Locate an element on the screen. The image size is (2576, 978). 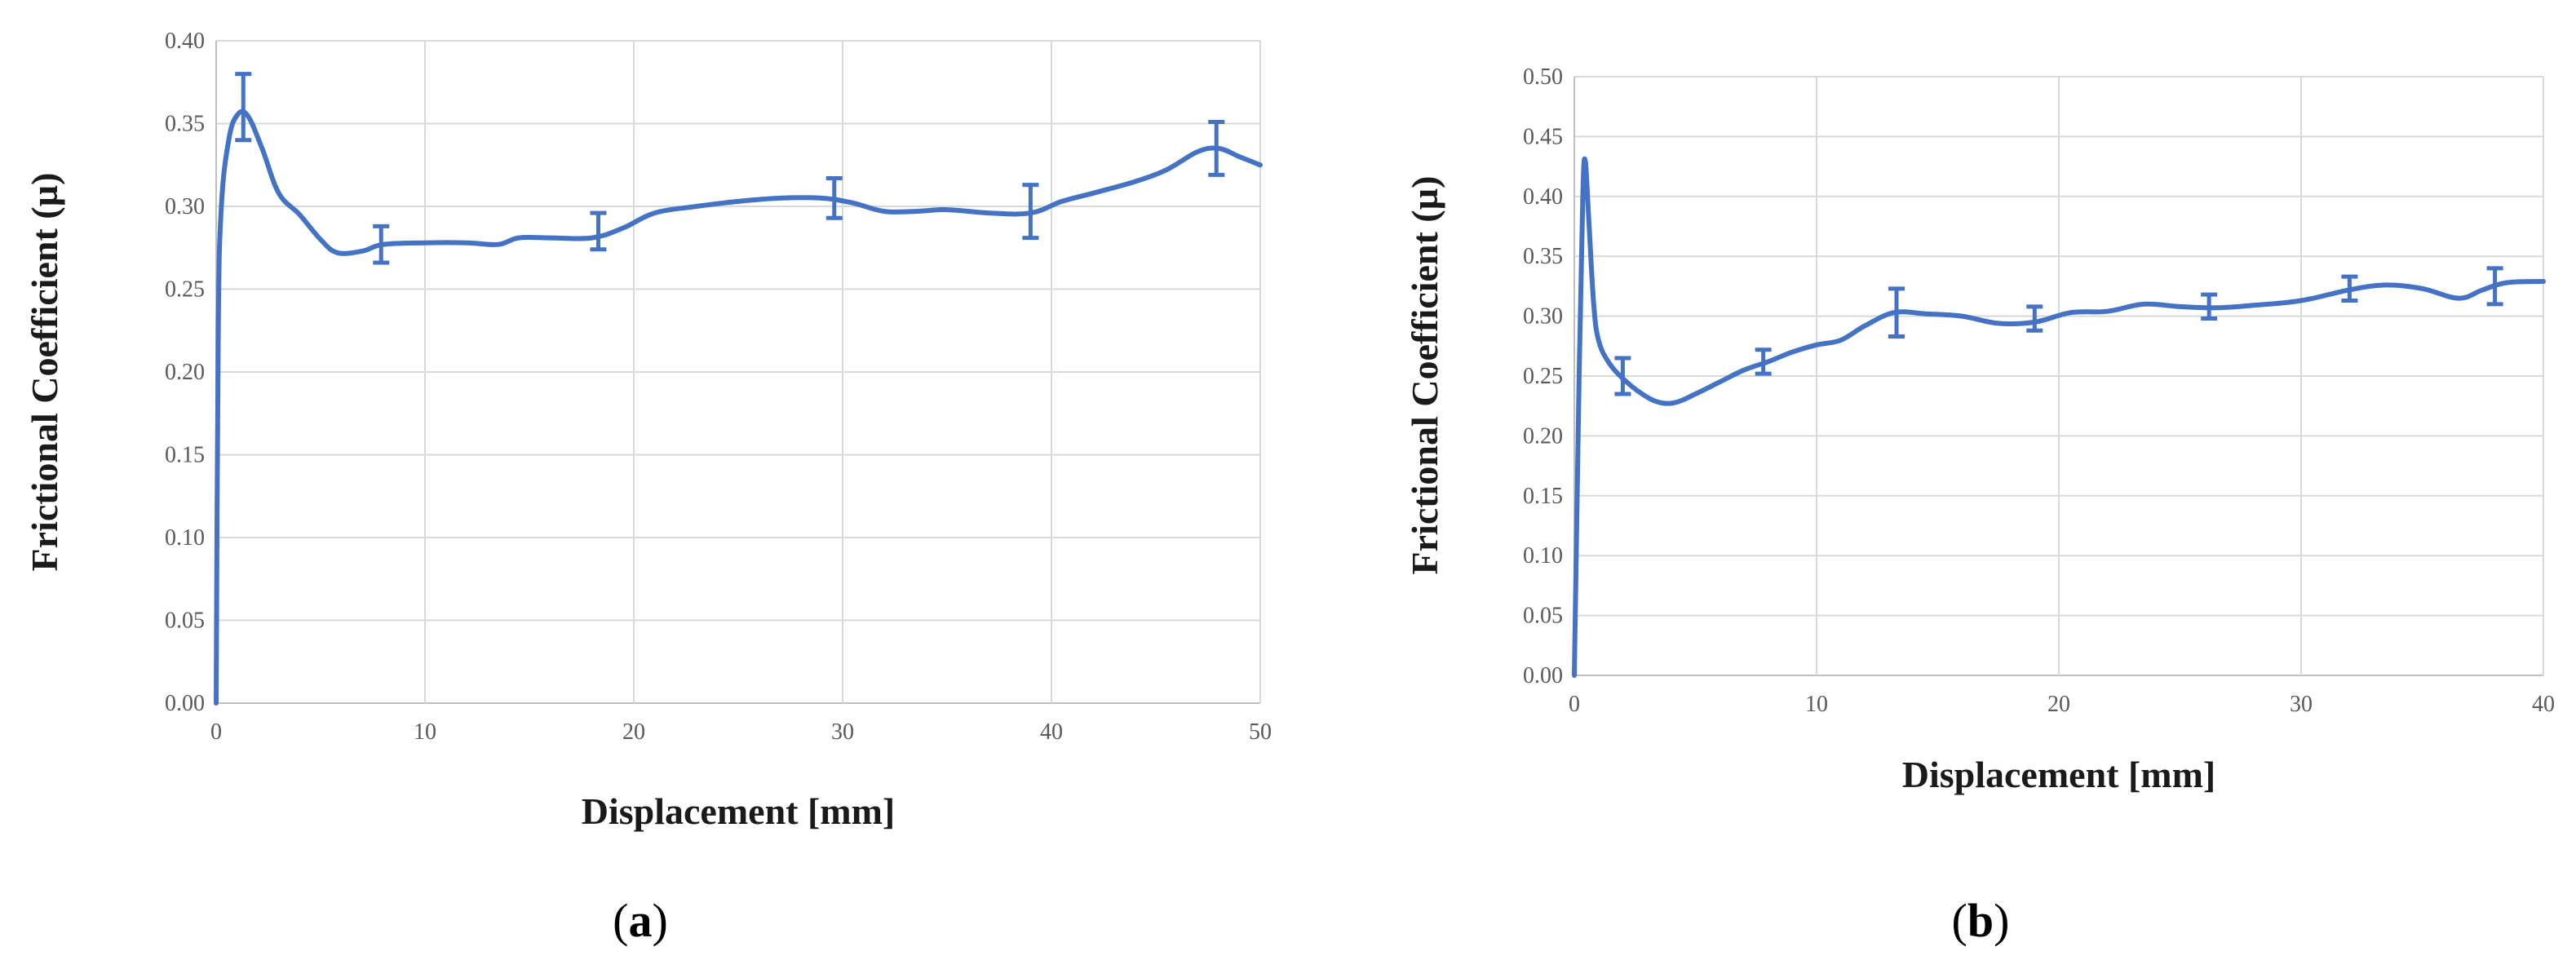
y-axis-label-b: Frictional Coefficient (µ) is located at coordinates (1424, 376).